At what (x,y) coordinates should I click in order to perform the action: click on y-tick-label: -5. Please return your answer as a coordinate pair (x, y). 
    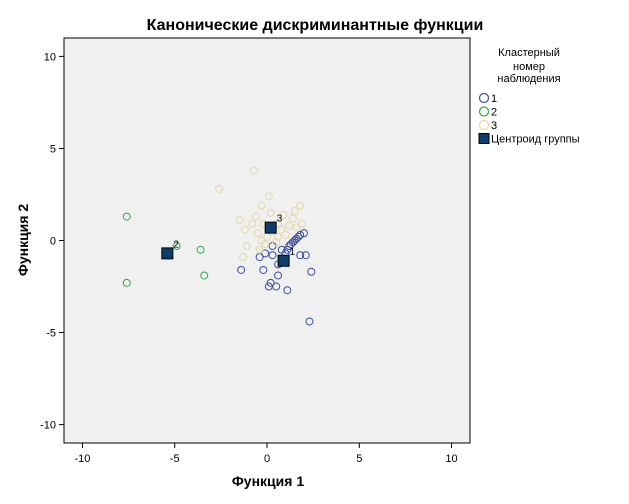
    Looking at the image, I should click on (51, 334).